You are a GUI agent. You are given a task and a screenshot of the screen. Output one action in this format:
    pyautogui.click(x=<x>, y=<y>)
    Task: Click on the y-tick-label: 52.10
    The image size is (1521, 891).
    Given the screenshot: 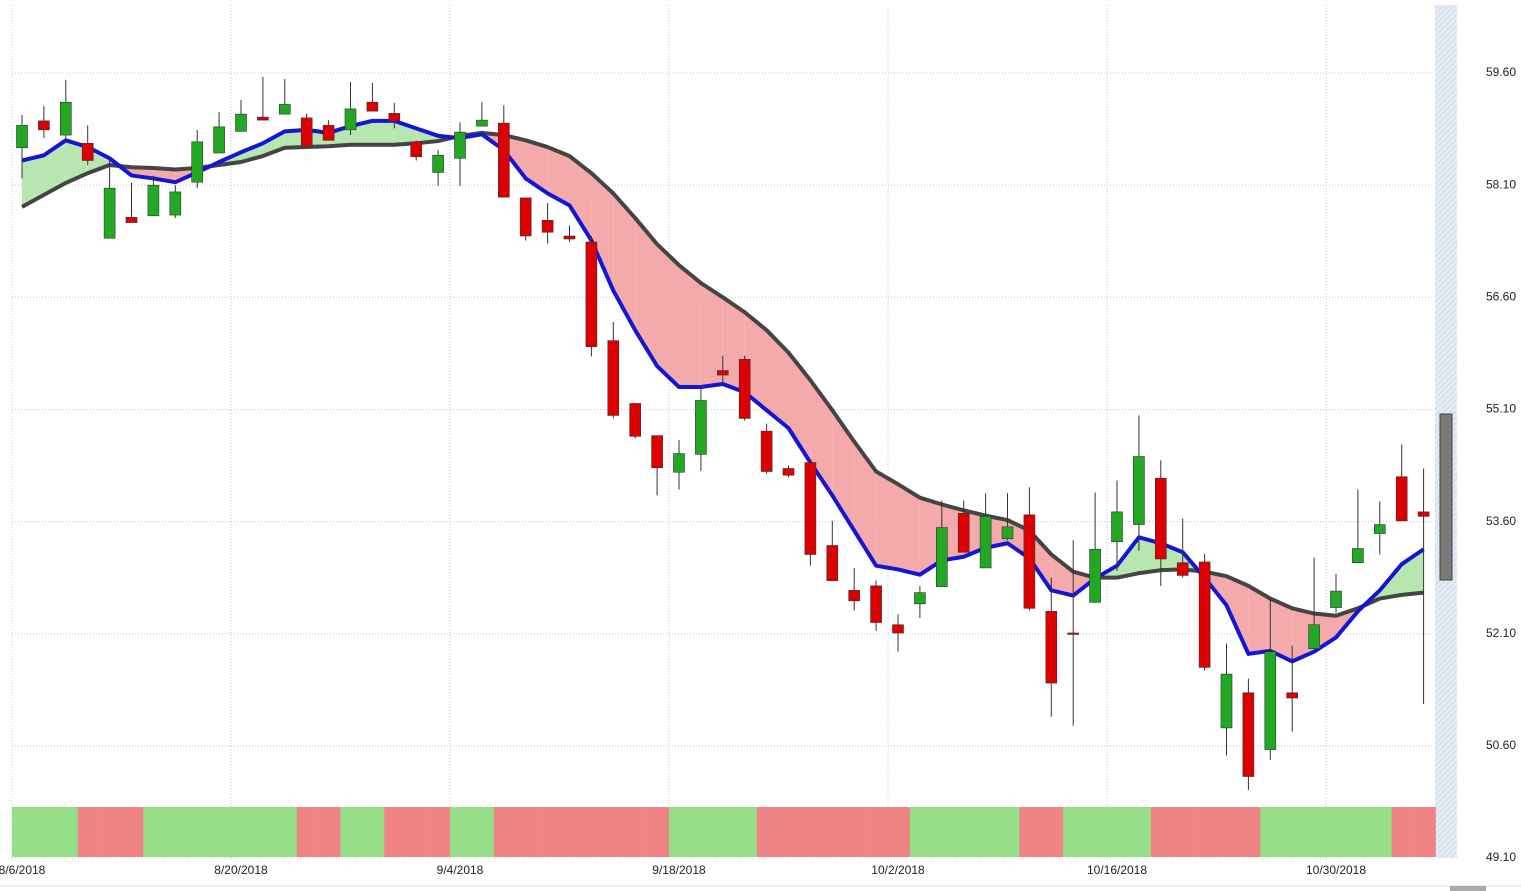 What is the action you would take?
    pyautogui.click(x=1501, y=633)
    